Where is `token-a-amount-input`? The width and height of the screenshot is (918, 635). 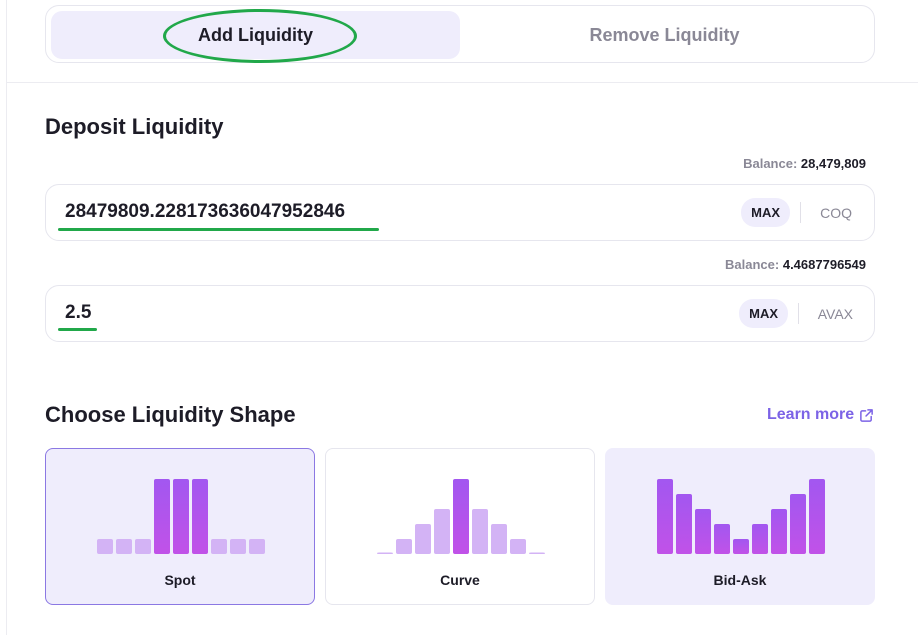 token-a-amount-input is located at coordinates (385, 212).